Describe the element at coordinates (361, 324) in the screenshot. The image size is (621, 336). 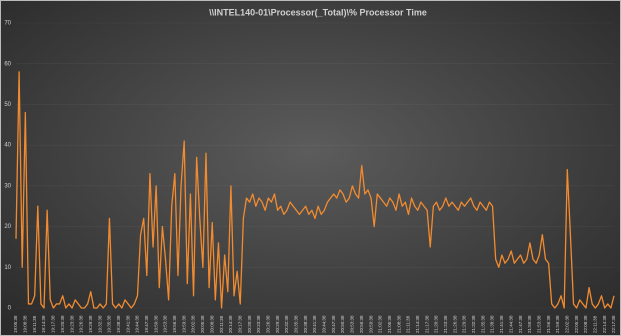
I see `x-tick-label: 20:56:38` at that location.